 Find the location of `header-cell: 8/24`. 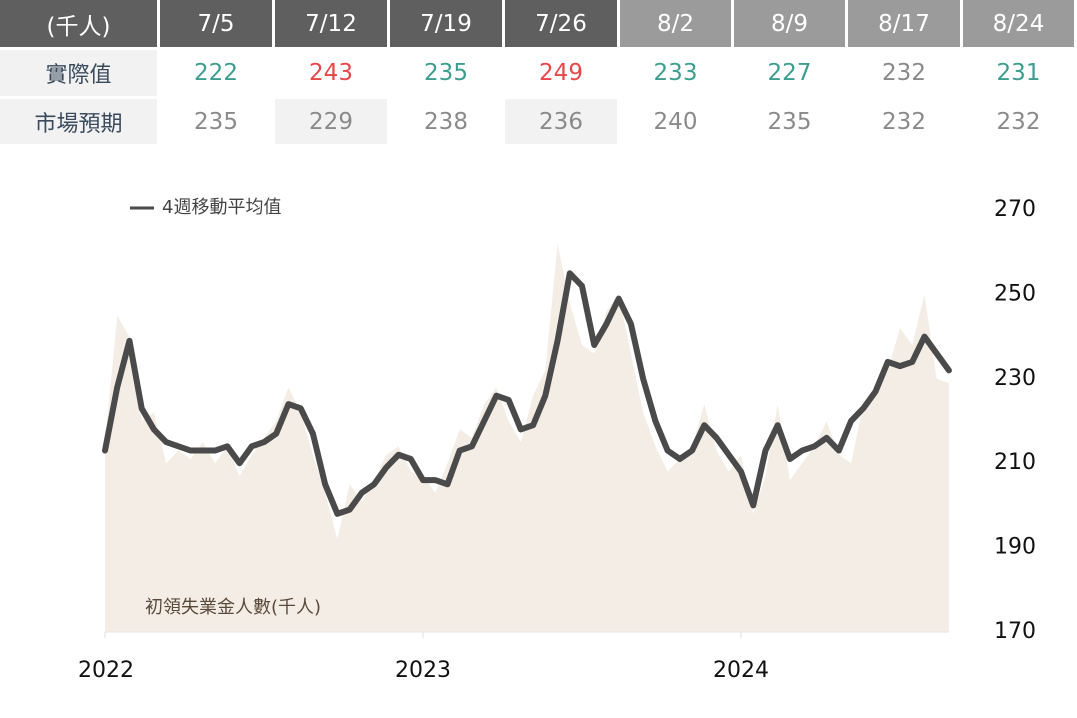

header-cell: 8/24 is located at coordinates (1018, 23).